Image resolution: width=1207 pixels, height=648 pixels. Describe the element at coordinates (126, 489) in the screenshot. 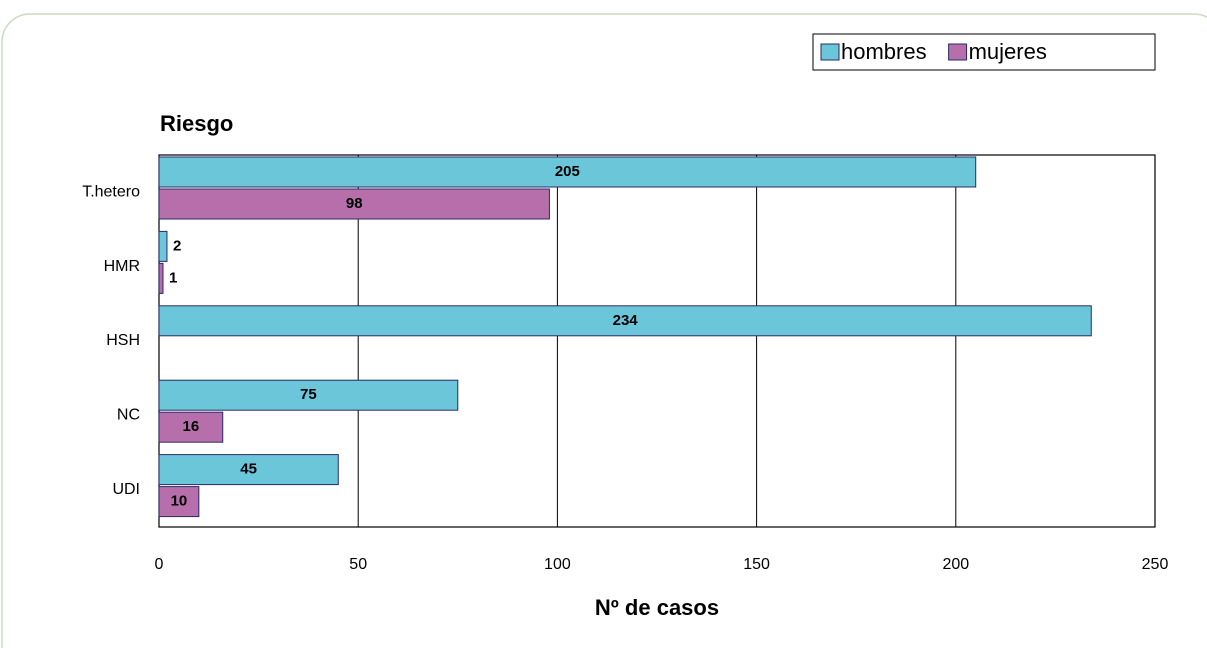

I see `y-tick-label: UDI` at that location.